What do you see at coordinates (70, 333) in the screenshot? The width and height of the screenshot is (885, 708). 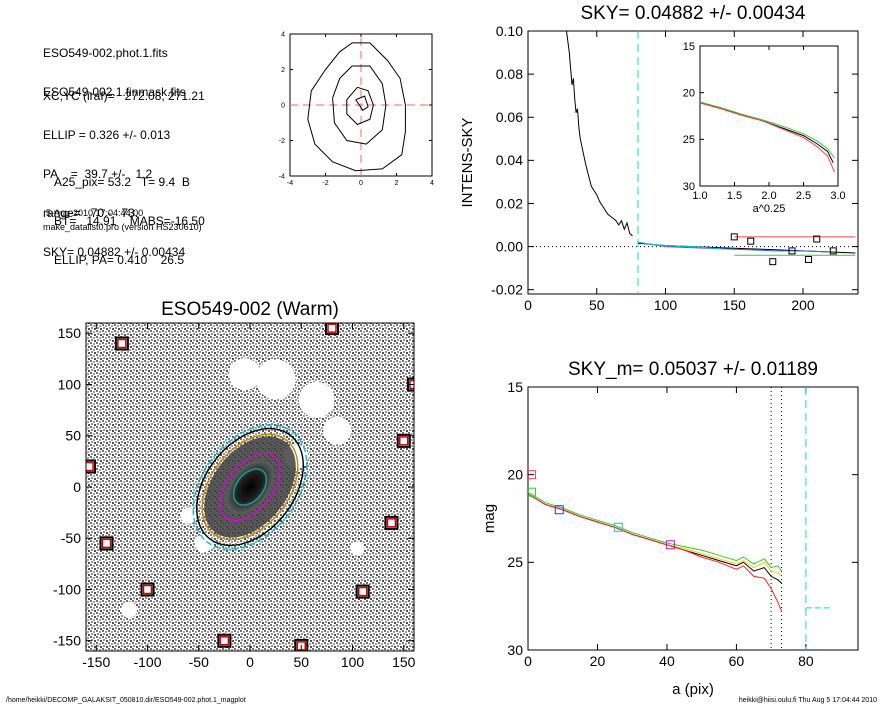 I see `y-tick-label: 150` at bounding box center [70, 333].